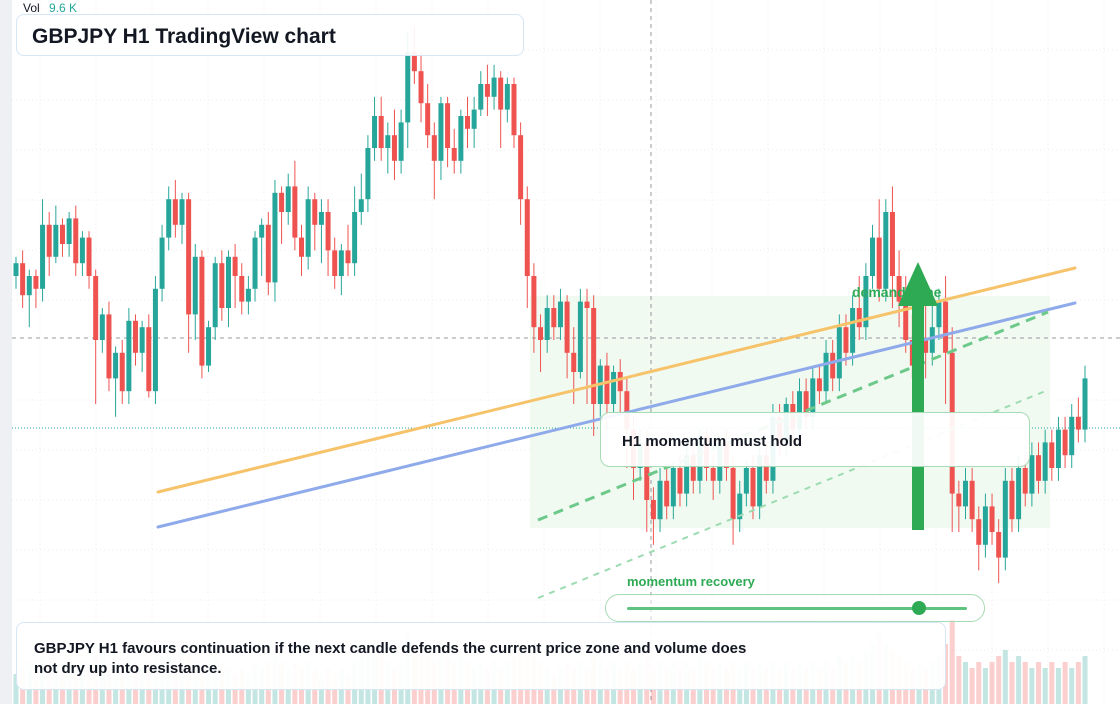 This screenshot has height=704, width=1120. Describe the element at coordinates (184, 36) in the screenshot. I see `chart-title: GBPJPY H1 TradingView chart` at that location.